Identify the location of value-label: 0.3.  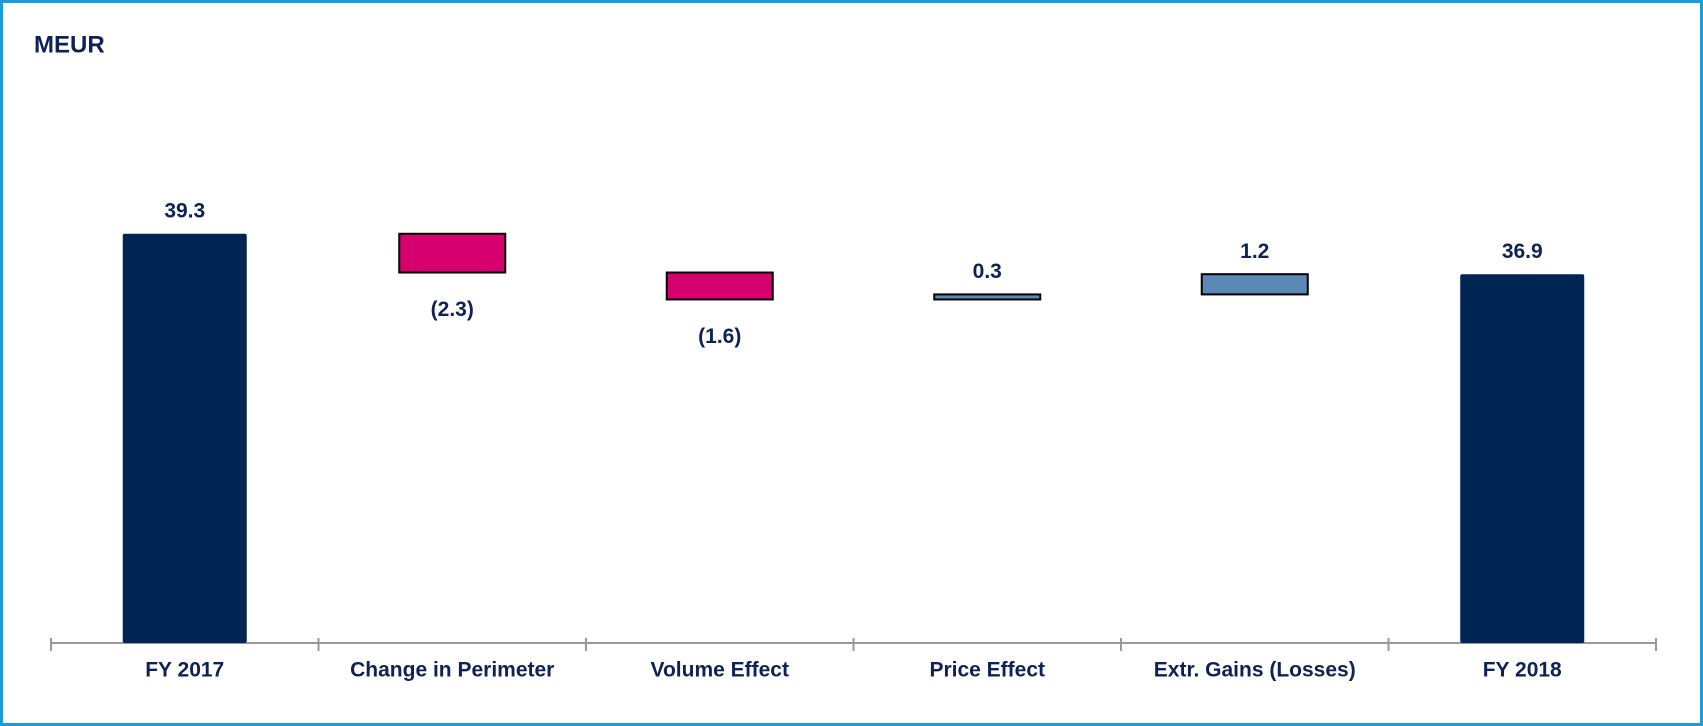
(987, 271).